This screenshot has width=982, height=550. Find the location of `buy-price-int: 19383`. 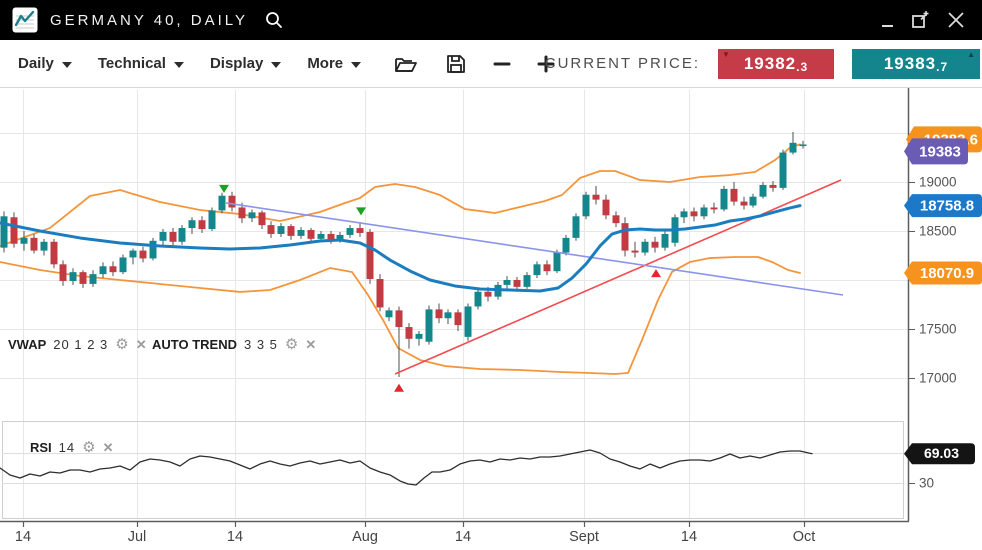

buy-price-int: 19383 is located at coordinates (910, 63).